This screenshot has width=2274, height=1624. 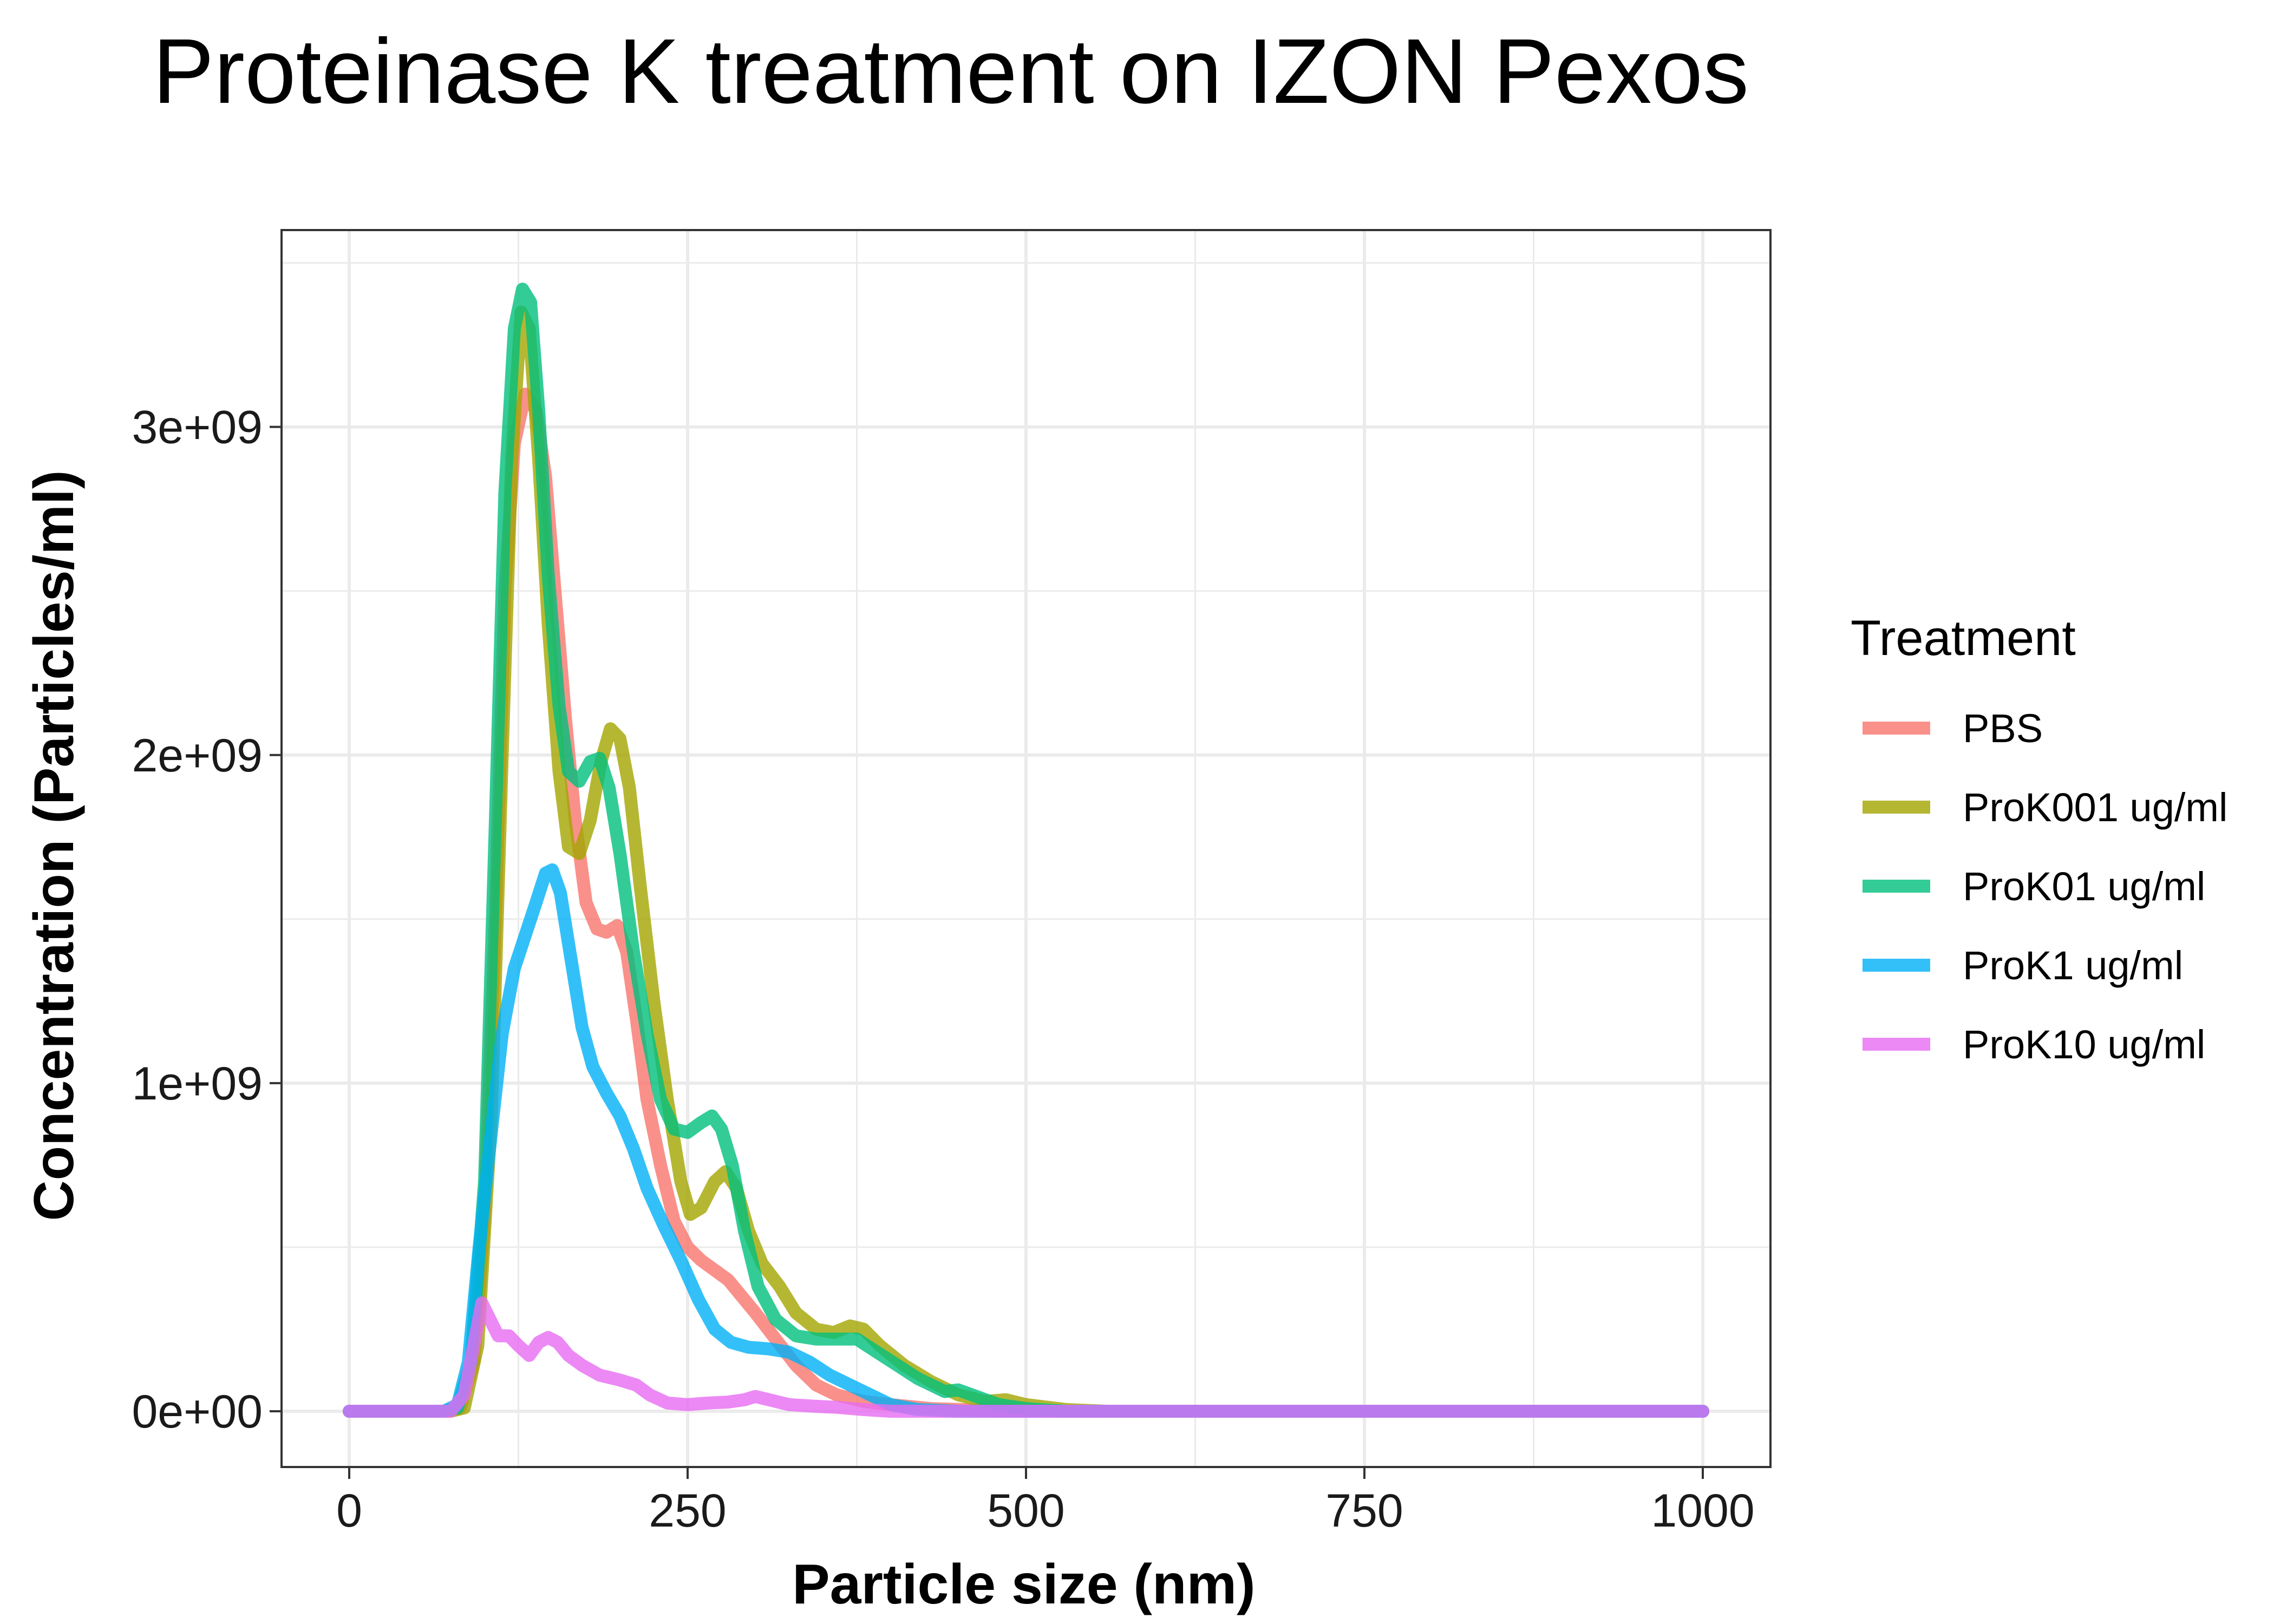 I want to click on y-tick-label: 0e+00, so click(x=198, y=1412).